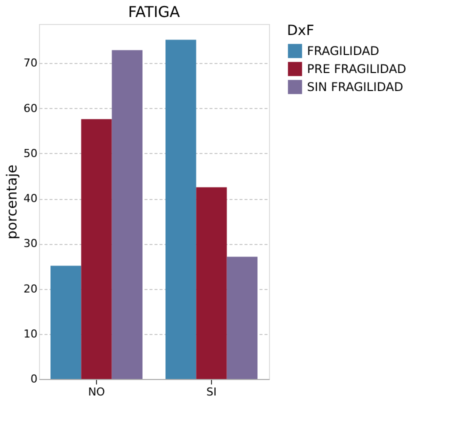 The image size is (451, 445). Describe the element at coordinates (356, 69) in the screenshot. I see `legend-label: PRE FRAGILIDAD` at that location.